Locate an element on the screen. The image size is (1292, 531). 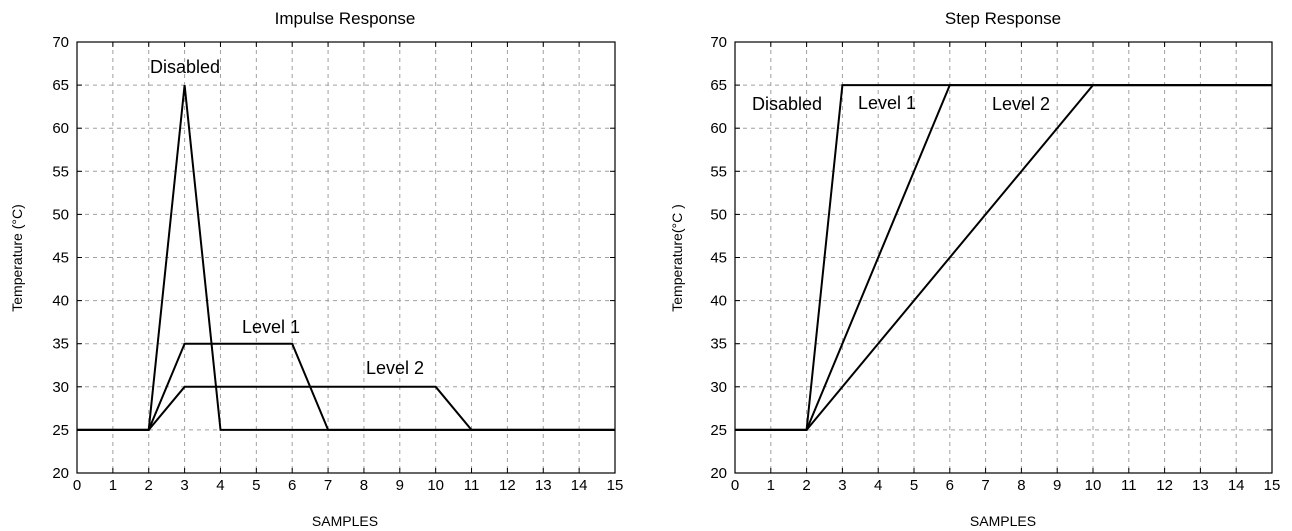
chart-title: Impulse Response is located at coordinates (345, 18).